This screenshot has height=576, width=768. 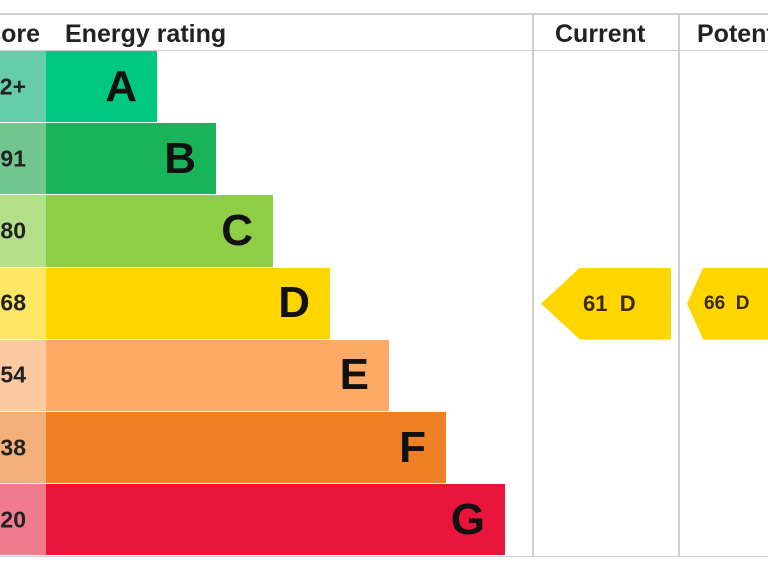 What do you see at coordinates (467, 519) in the screenshot?
I see `band-letter: G` at bounding box center [467, 519].